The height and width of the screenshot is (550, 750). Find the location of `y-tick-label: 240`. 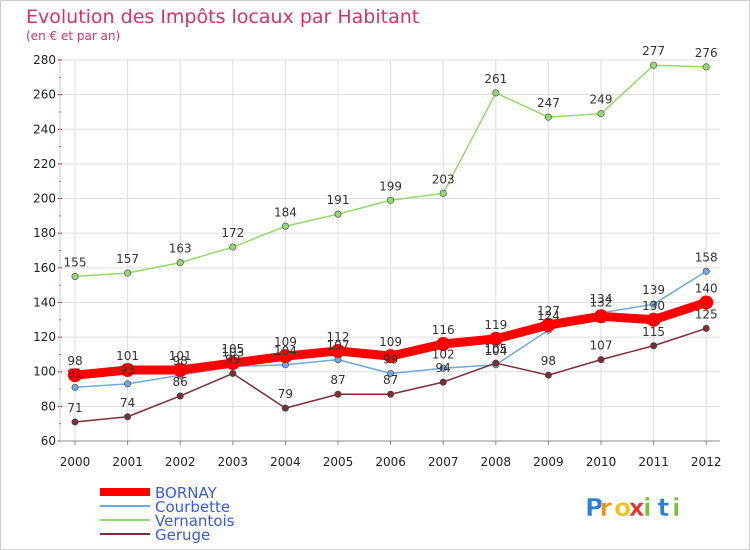

y-tick-label: 240 is located at coordinates (44, 129).